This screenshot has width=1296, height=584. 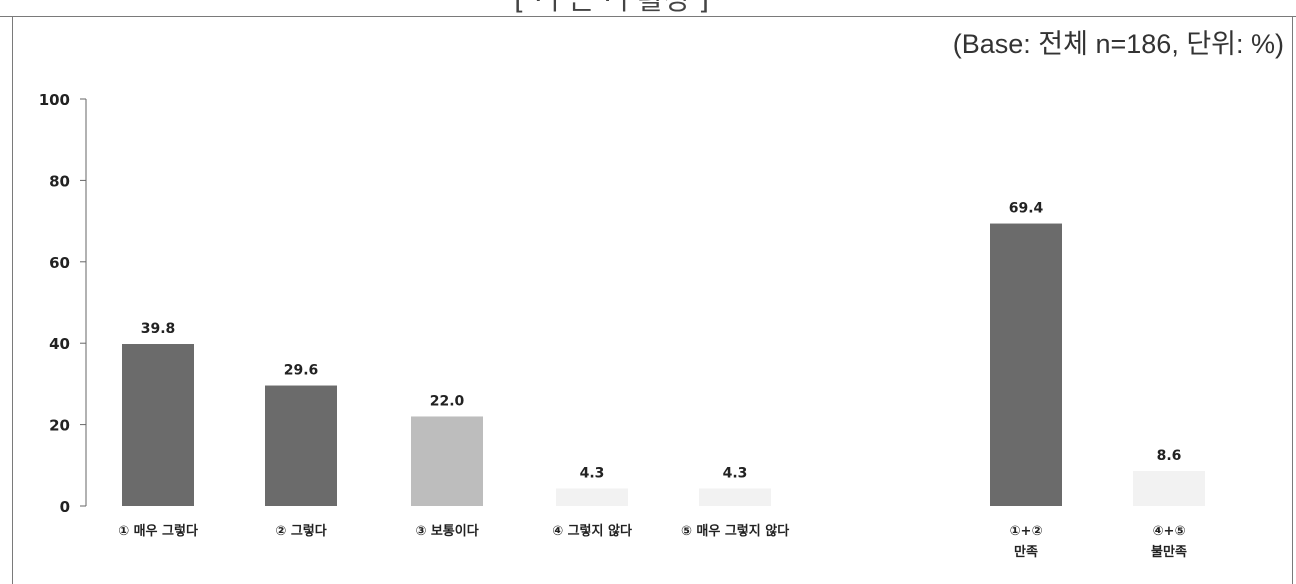 I want to click on frame-right-border, so click(x=1292, y=300).